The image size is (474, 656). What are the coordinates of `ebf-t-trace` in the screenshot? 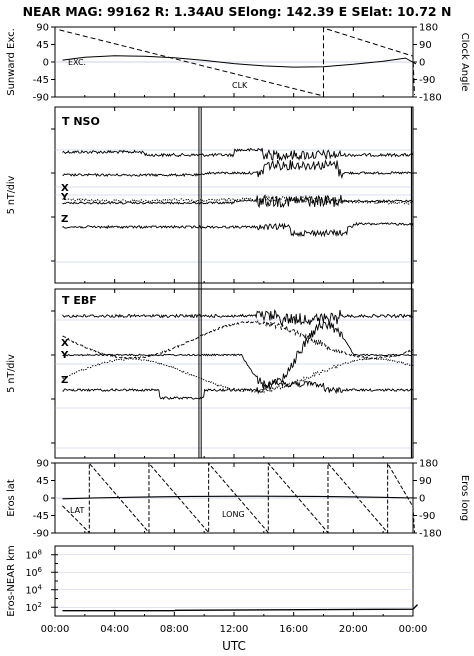 It's located at (238, 317).